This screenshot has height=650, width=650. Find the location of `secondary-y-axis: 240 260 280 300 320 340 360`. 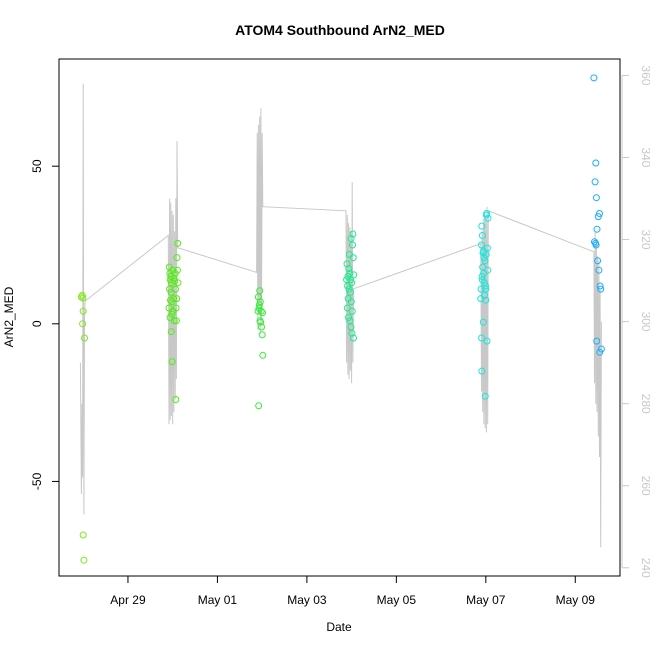

secondary-y-axis: 240 260 280 300 320 340 360 is located at coordinates (635, 321).